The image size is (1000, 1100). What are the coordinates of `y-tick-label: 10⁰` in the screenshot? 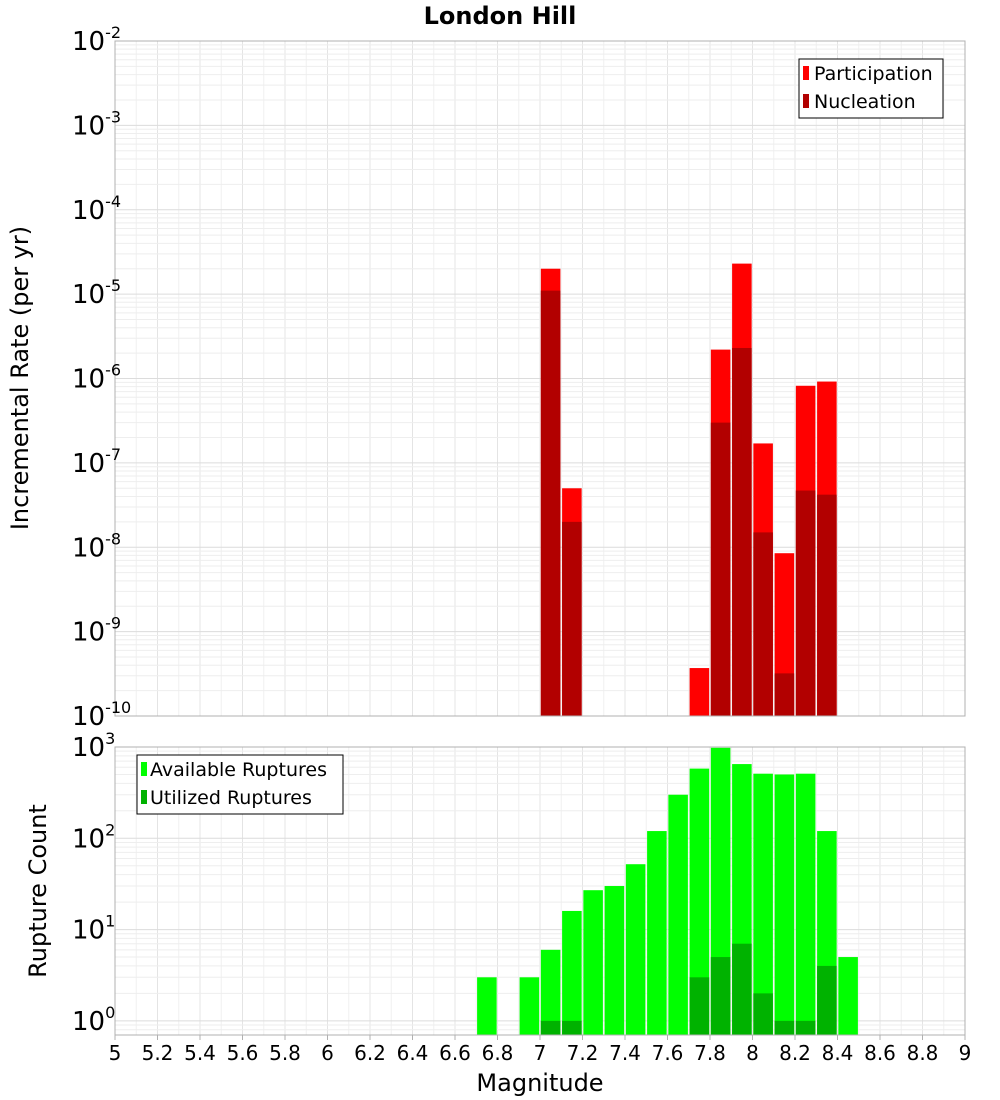 It's located at (93, 1020).